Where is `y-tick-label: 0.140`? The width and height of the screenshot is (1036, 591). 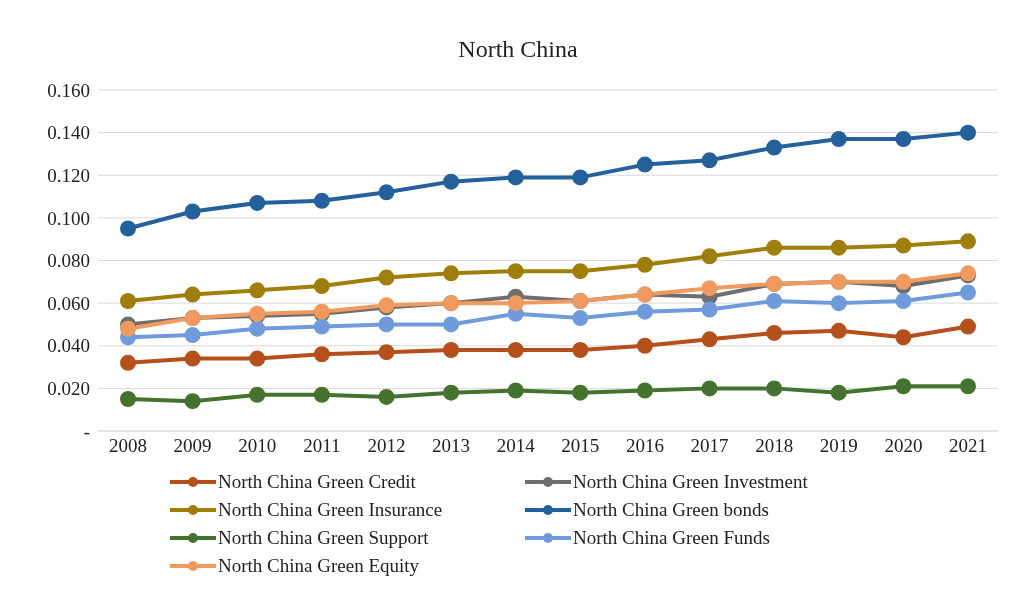 y-tick-label: 0.140 is located at coordinates (68, 133).